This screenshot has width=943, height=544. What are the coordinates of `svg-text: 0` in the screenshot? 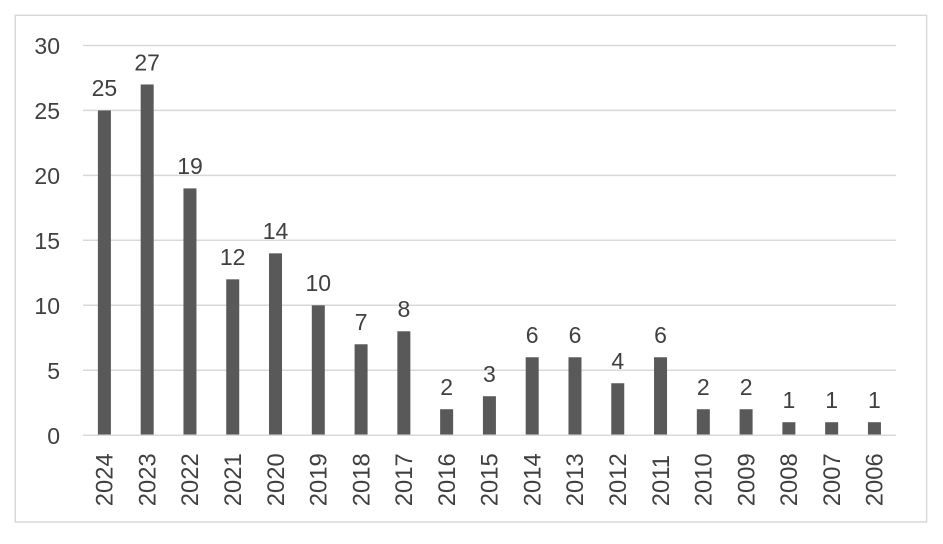 It's located at (53, 436).